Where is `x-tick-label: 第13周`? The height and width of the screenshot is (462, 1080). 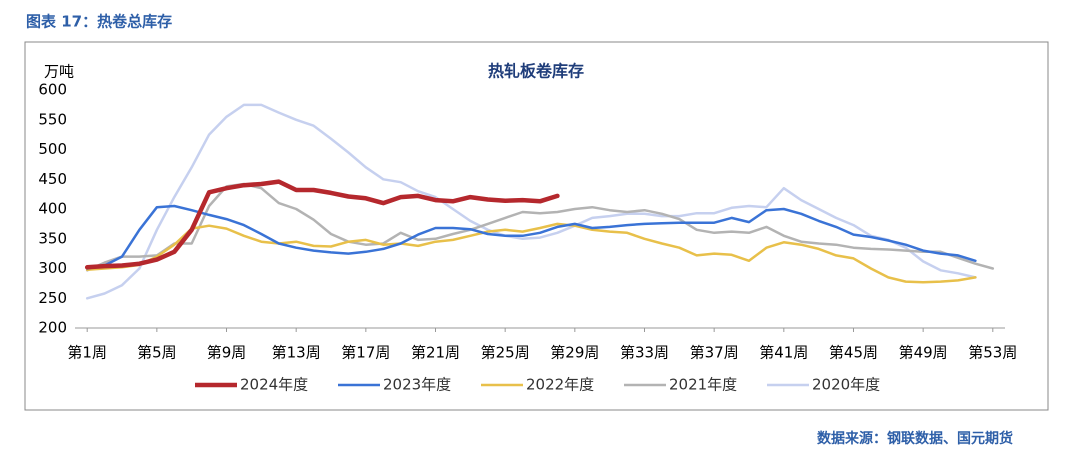
x-tick-label: 第13周 is located at coordinates (296, 353).